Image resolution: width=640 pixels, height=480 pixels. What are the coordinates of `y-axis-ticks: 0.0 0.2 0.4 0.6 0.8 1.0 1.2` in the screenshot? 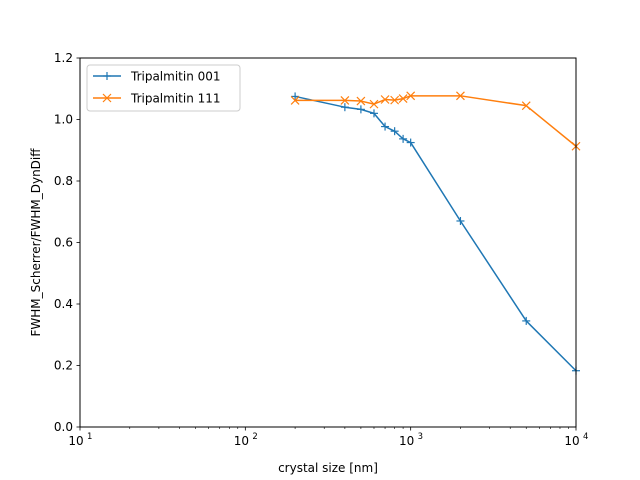 It's located at (67, 242).